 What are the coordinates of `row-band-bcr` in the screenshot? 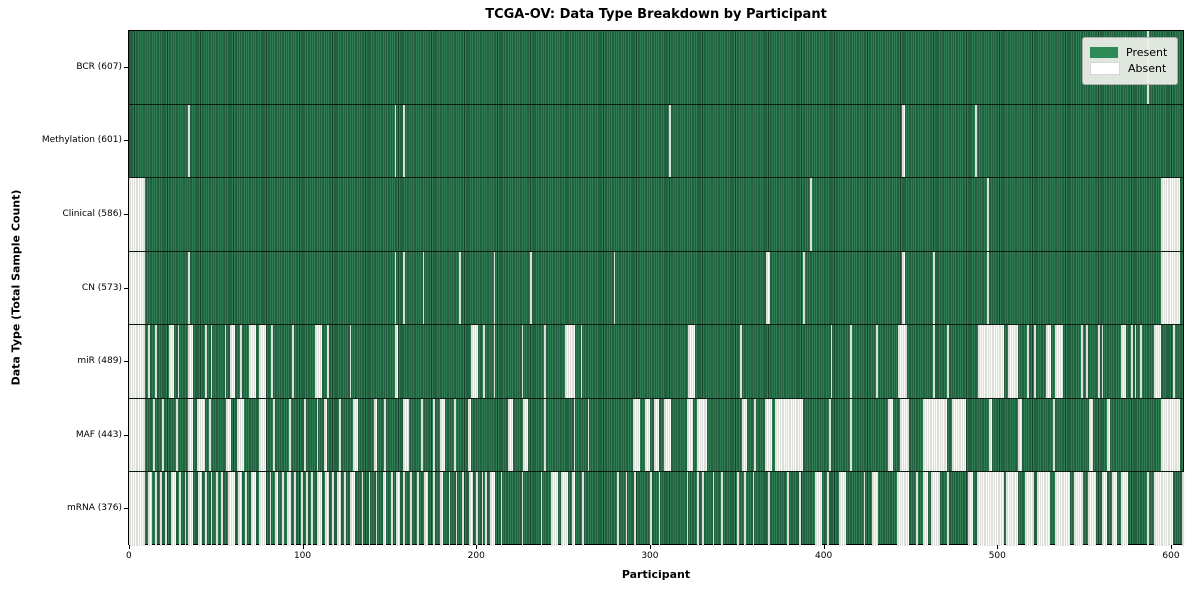 It's located at (656, 68).